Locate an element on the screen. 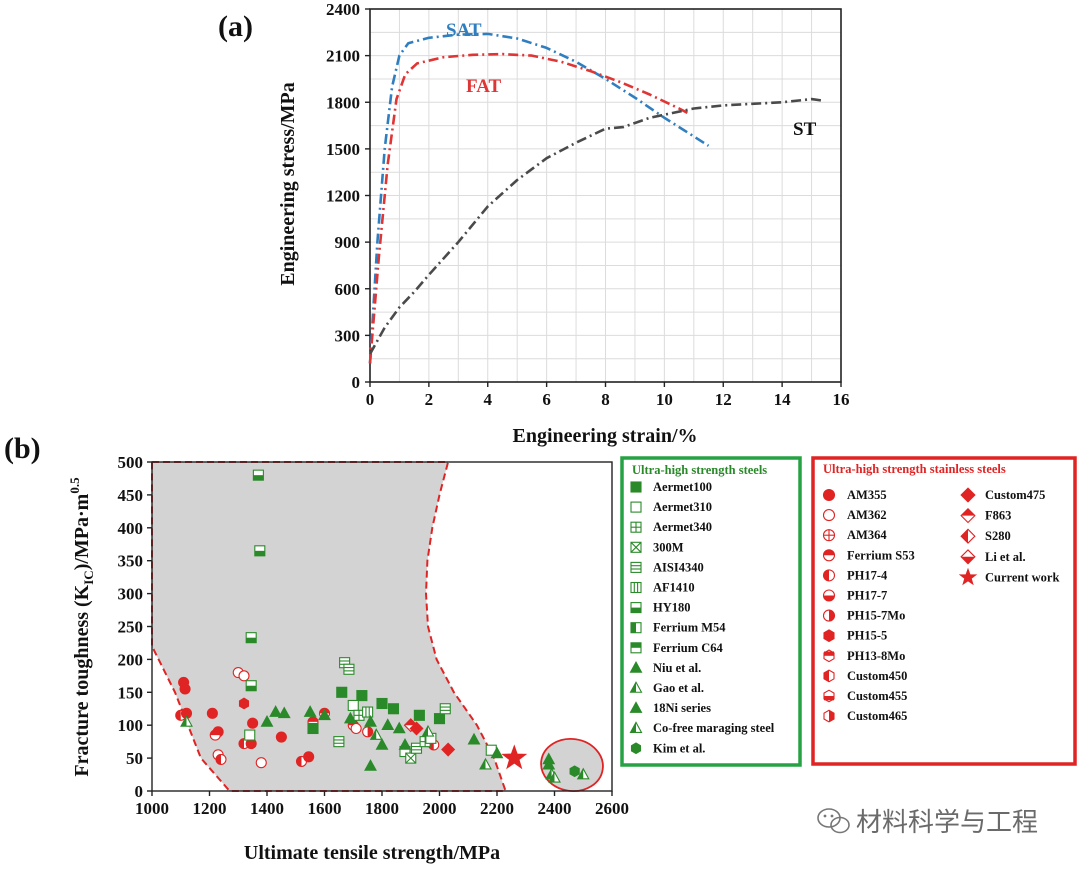 Image resolution: width=1080 pixels, height=870 pixels. y-tick-label: 300 is located at coordinates (348, 335).